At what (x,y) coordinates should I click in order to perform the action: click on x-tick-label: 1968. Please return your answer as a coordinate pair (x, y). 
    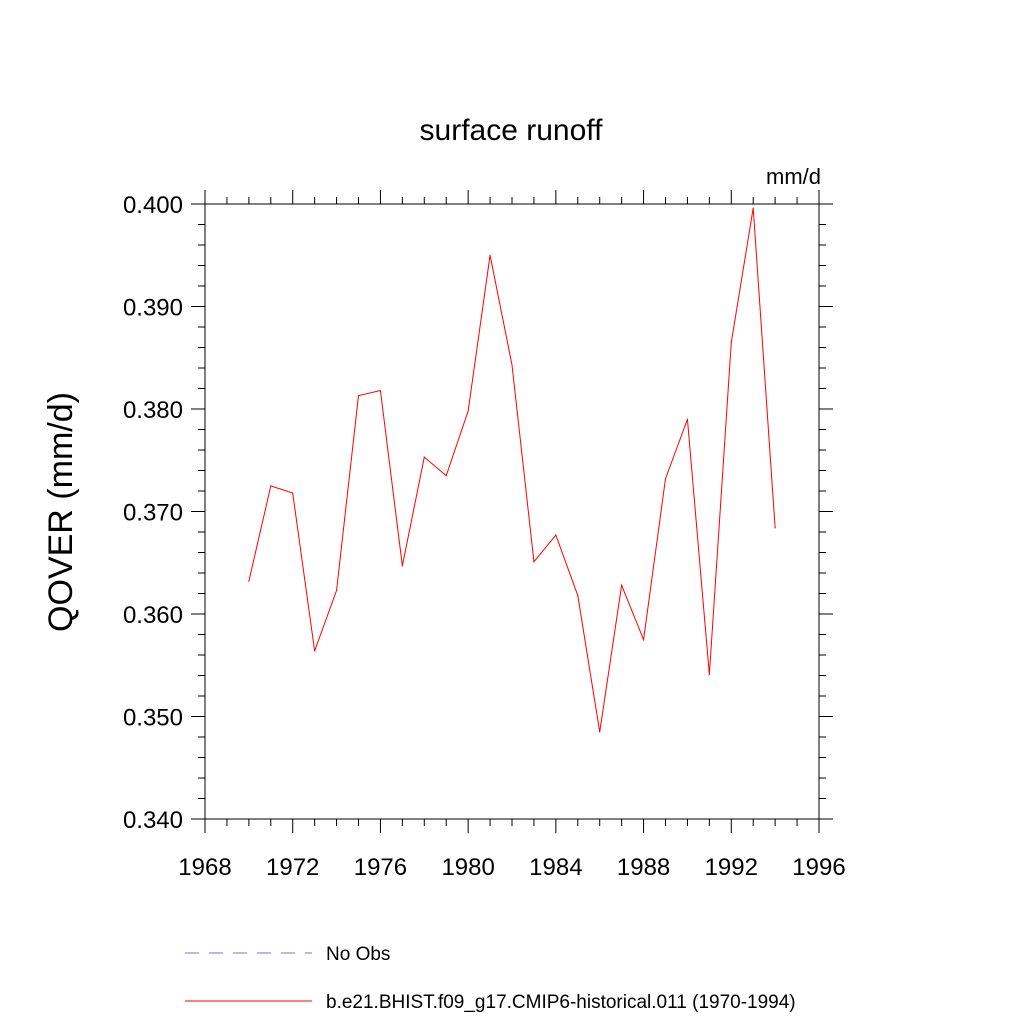
    Looking at the image, I should click on (204, 867).